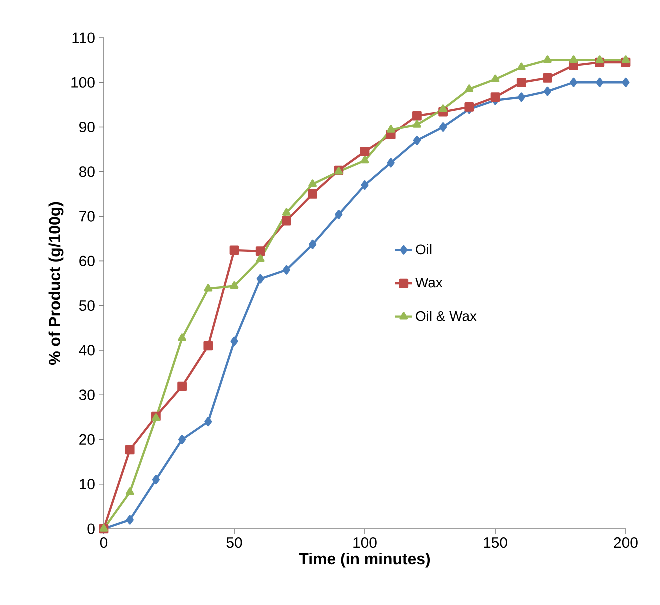  Describe the element at coordinates (87, 127) in the screenshot. I see `y-tick-label: 90` at that location.